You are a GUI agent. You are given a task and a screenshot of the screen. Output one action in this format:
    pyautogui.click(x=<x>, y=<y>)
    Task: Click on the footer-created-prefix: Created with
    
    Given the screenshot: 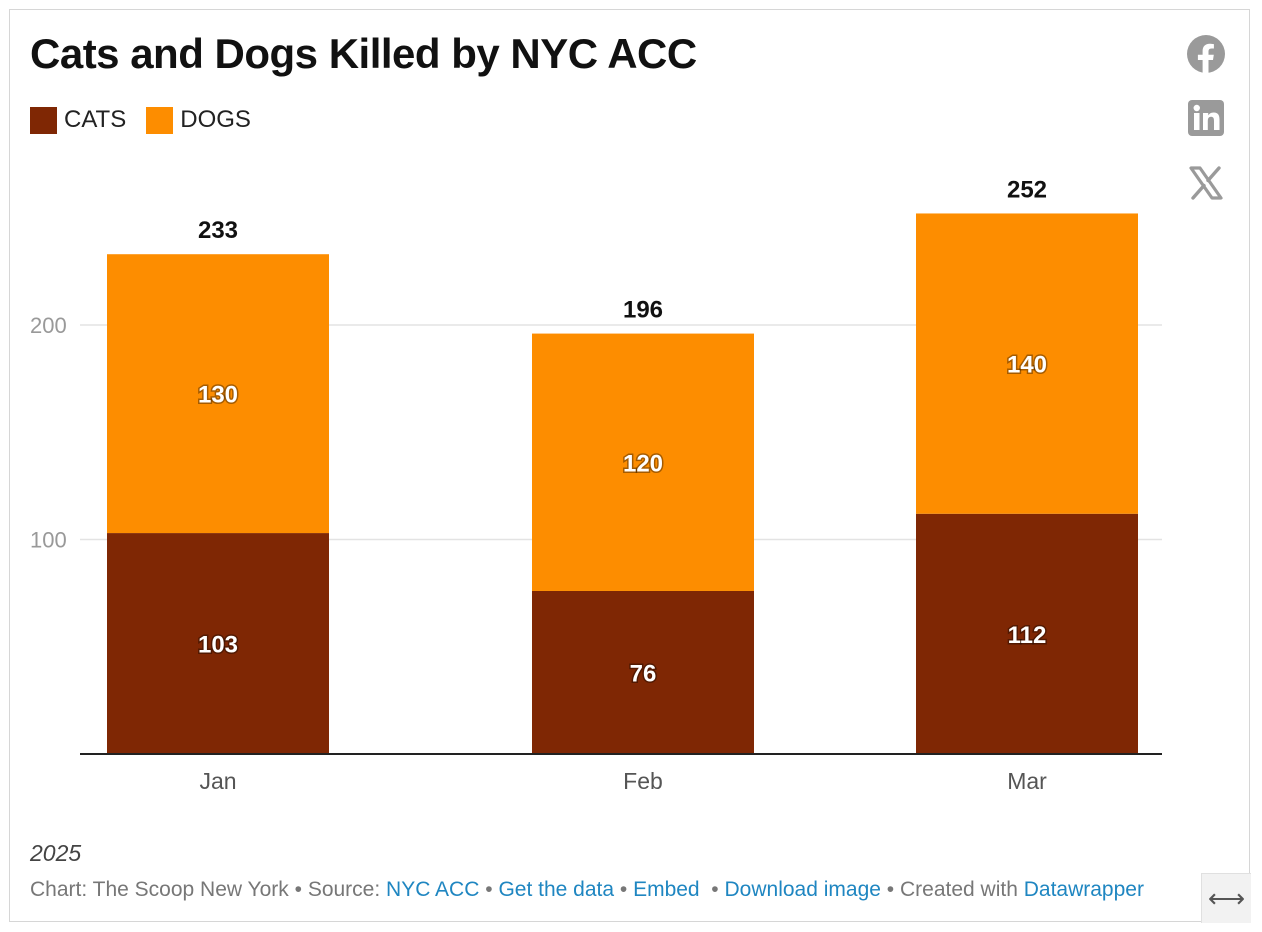 What is the action you would take?
    pyautogui.click(x=958, y=889)
    